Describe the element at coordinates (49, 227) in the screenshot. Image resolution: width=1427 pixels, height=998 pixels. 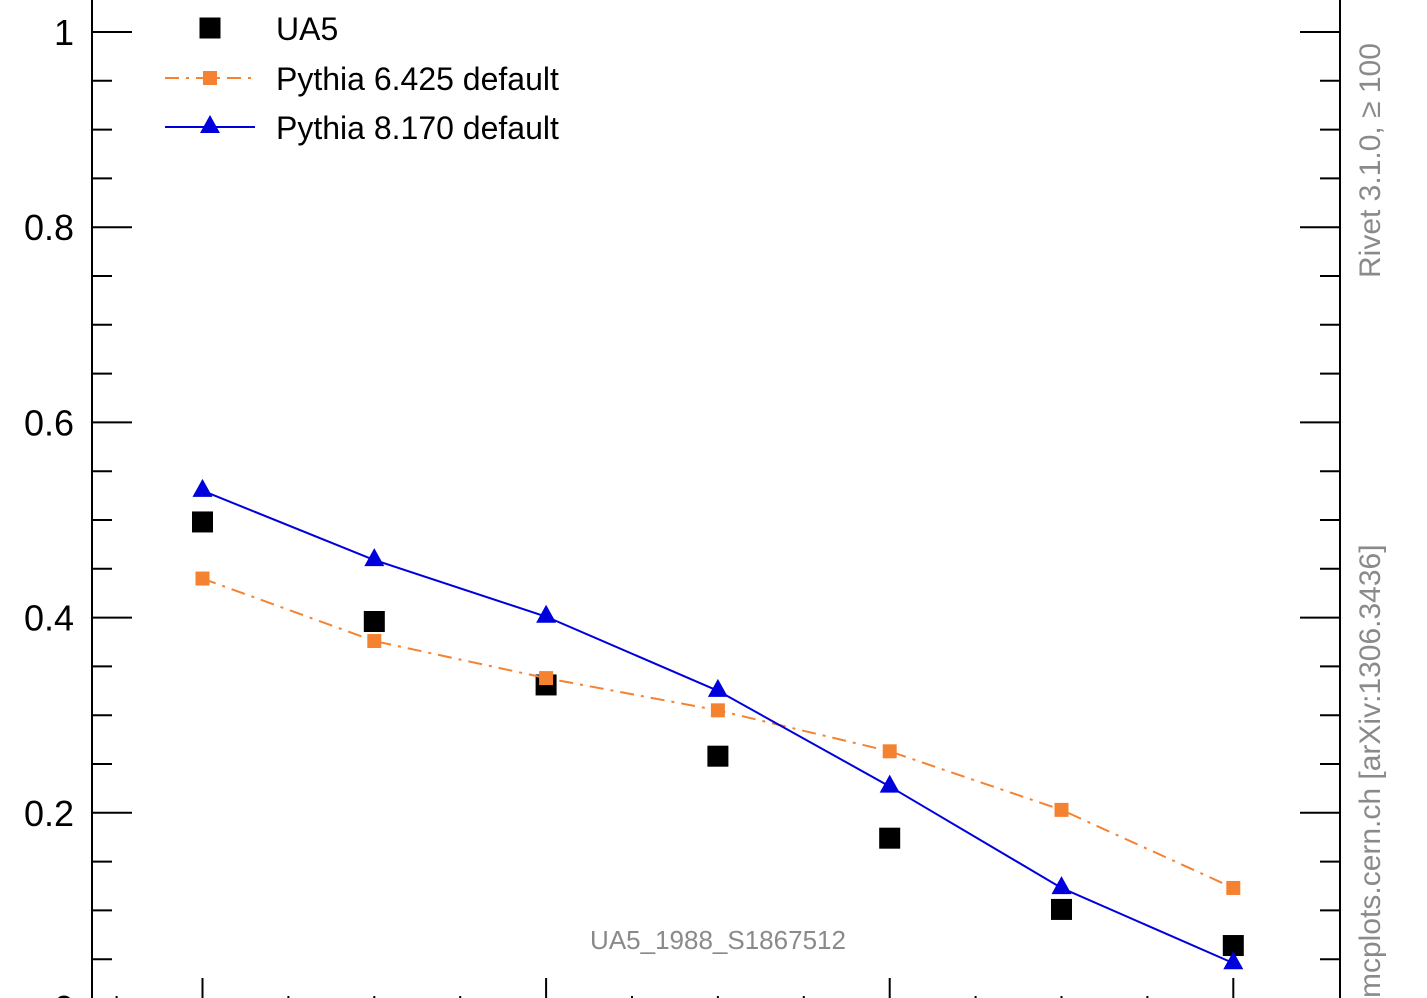
I see `y-tick-label: 0.8` at that location.